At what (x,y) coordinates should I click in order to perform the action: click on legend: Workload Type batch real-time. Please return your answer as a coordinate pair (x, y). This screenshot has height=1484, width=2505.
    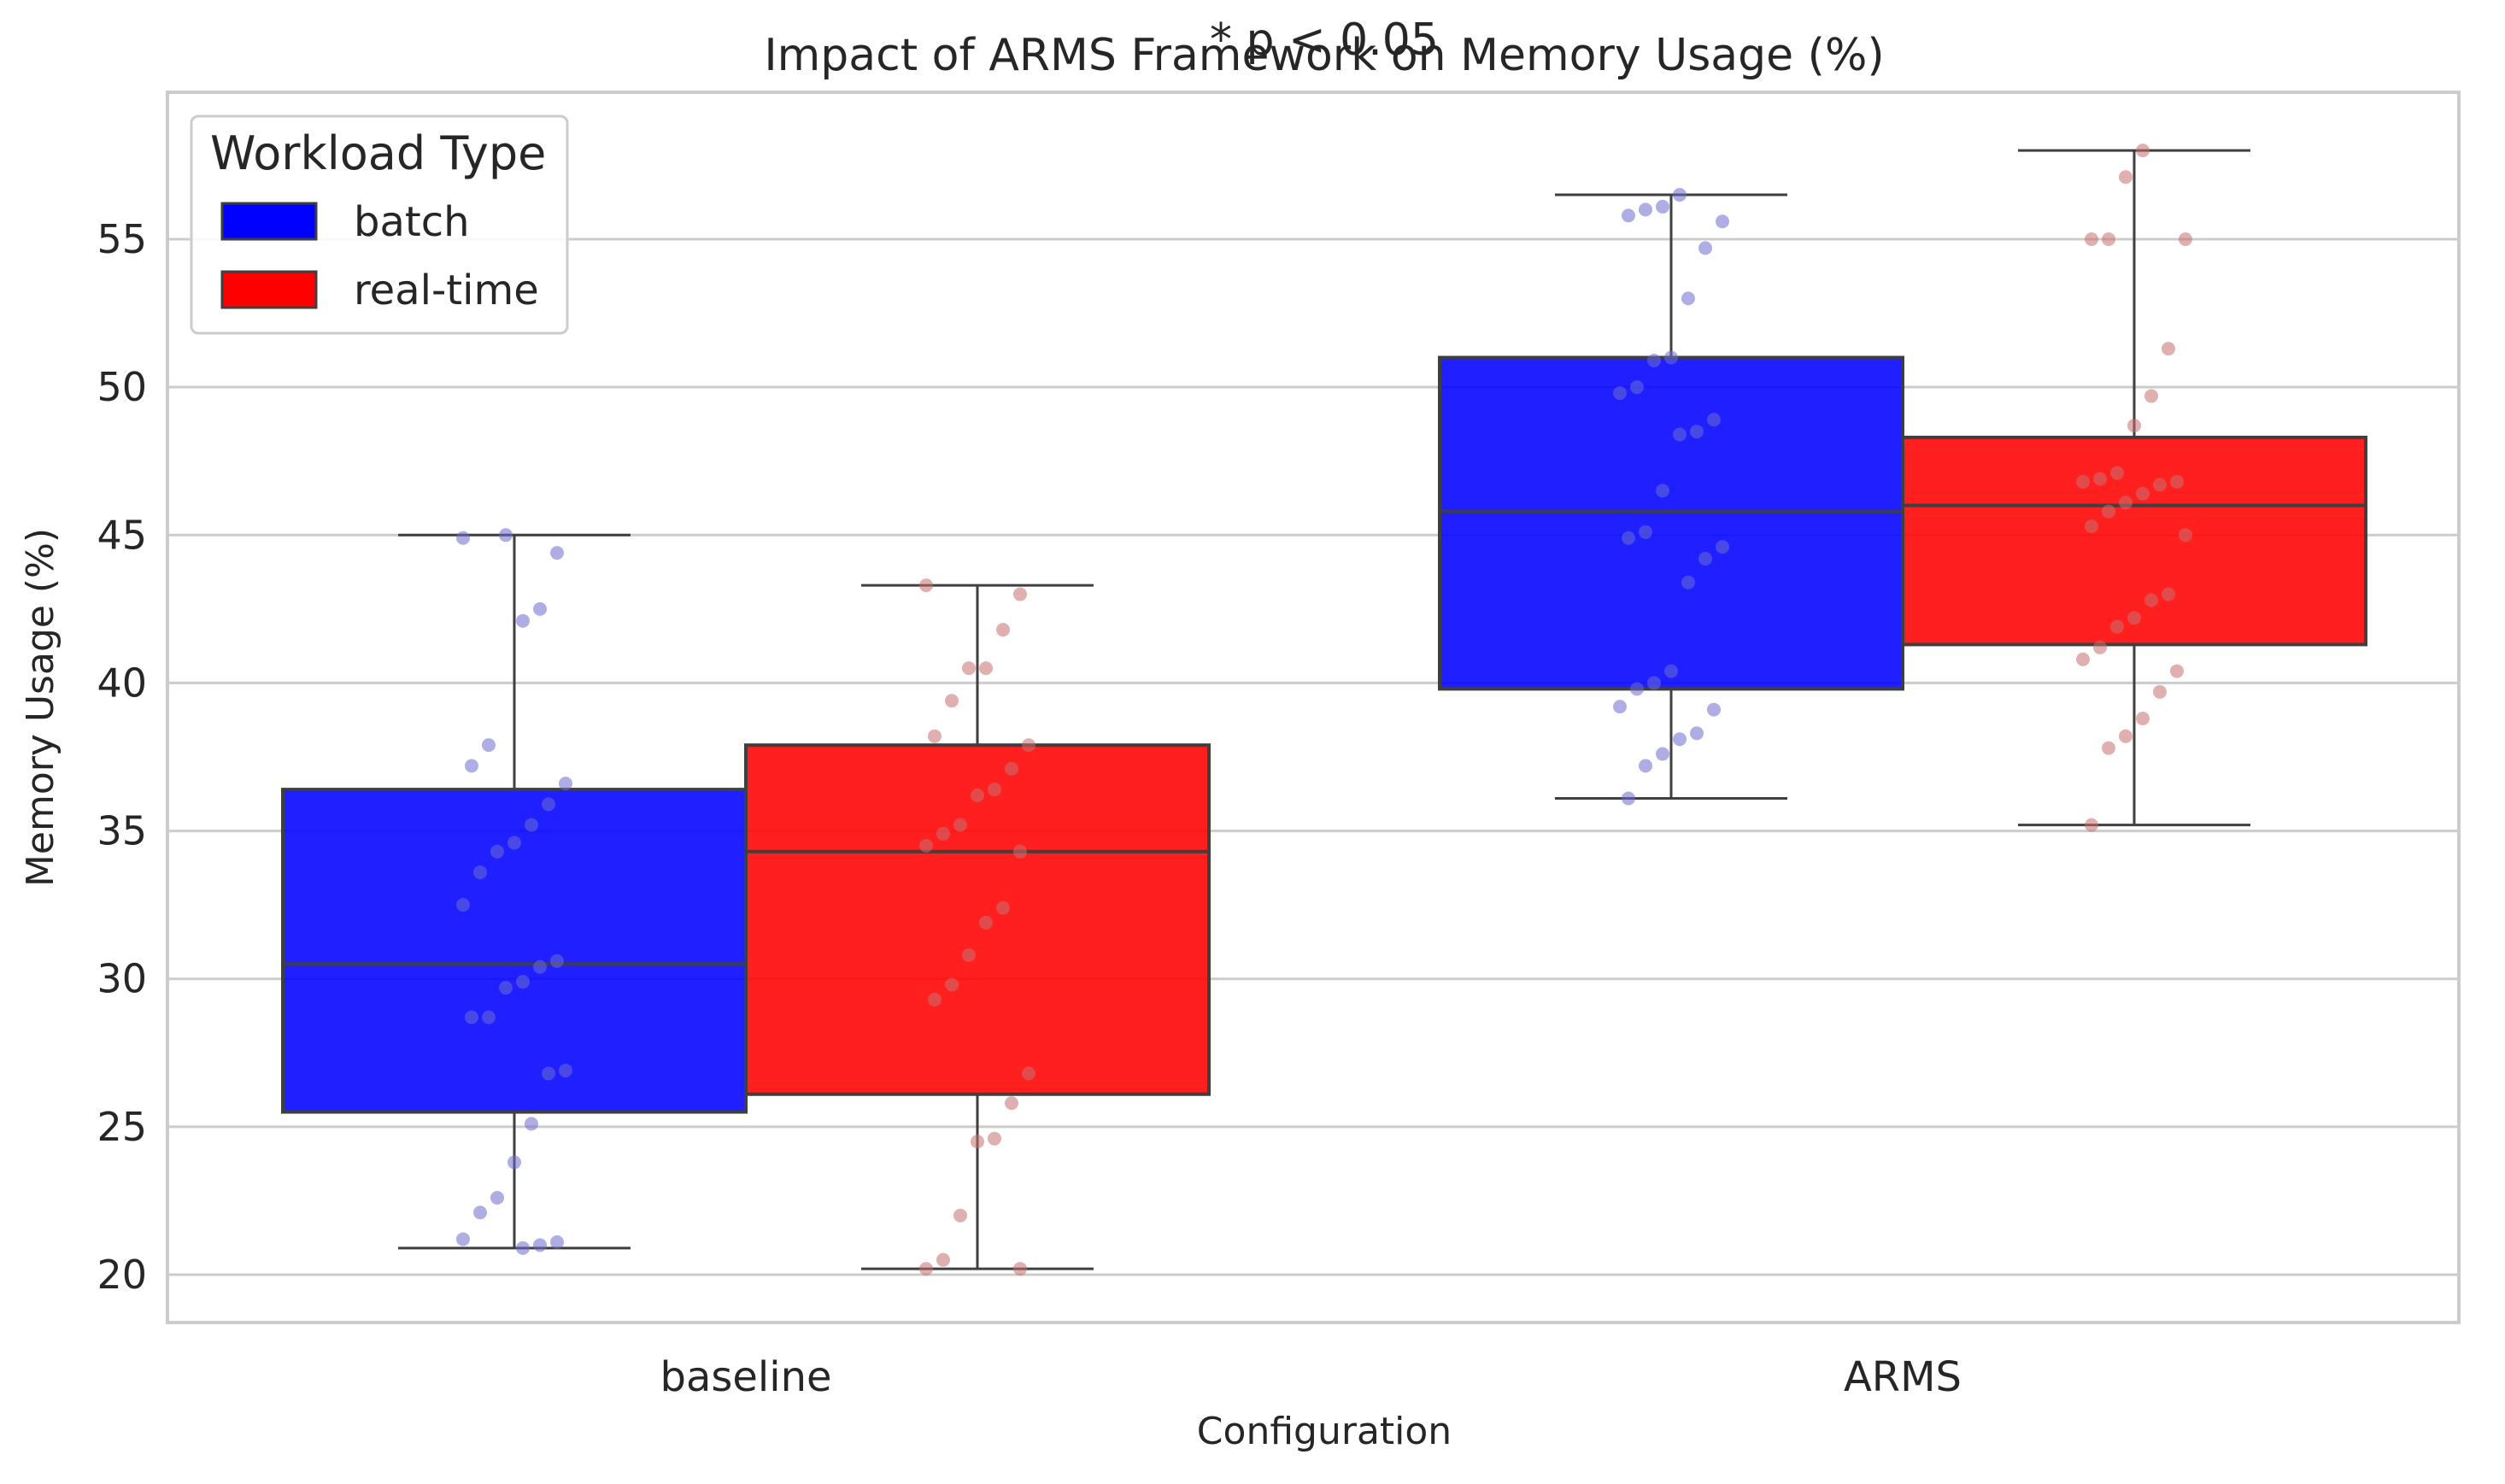
    Looking at the image, I should click on (380, 224).